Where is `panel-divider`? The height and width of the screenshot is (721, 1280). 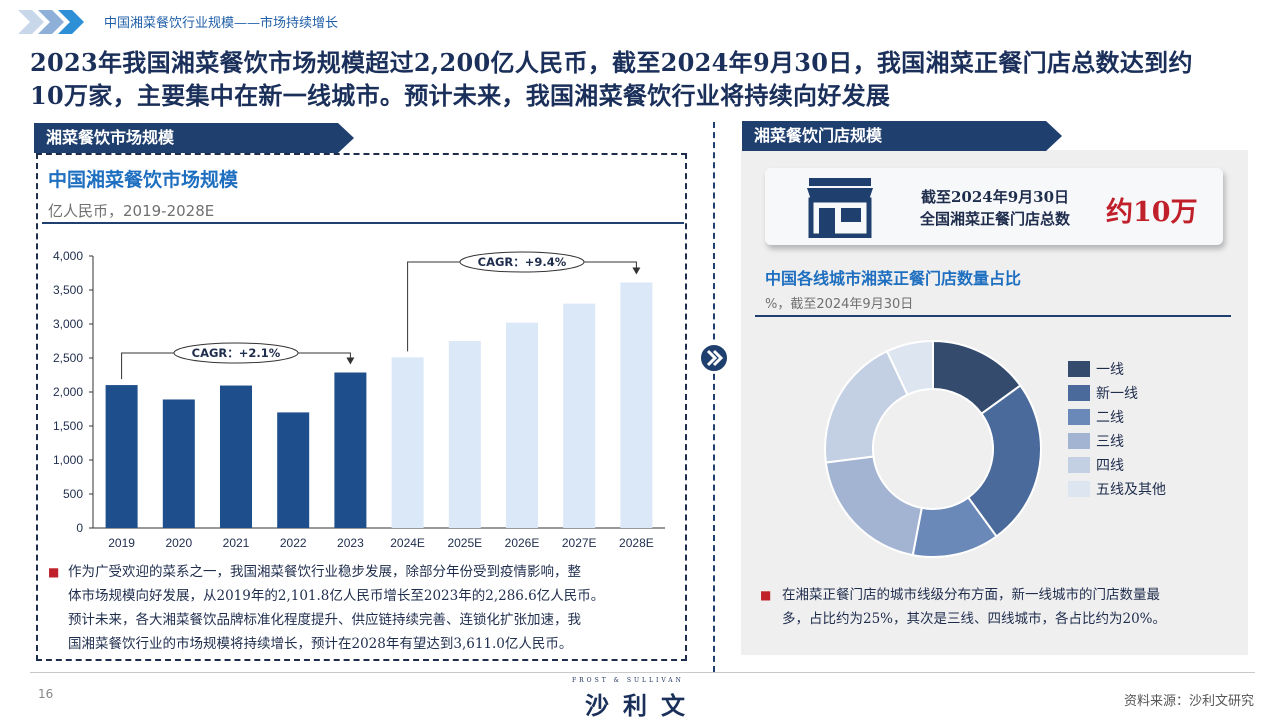
panel-divider is located at coordinates (714, 397).